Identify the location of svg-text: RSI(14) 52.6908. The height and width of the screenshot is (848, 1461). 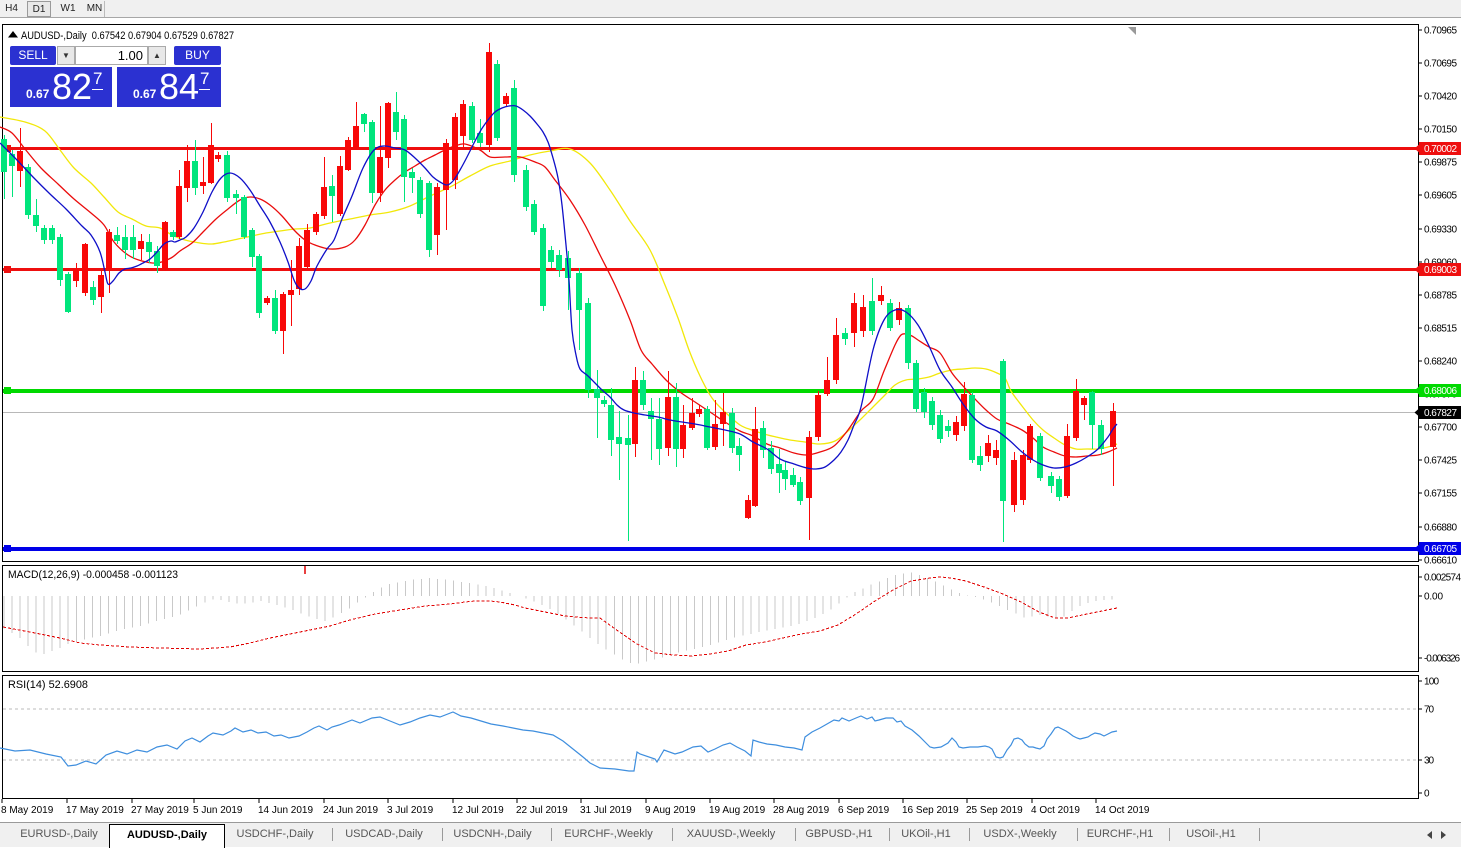
(48, 685).